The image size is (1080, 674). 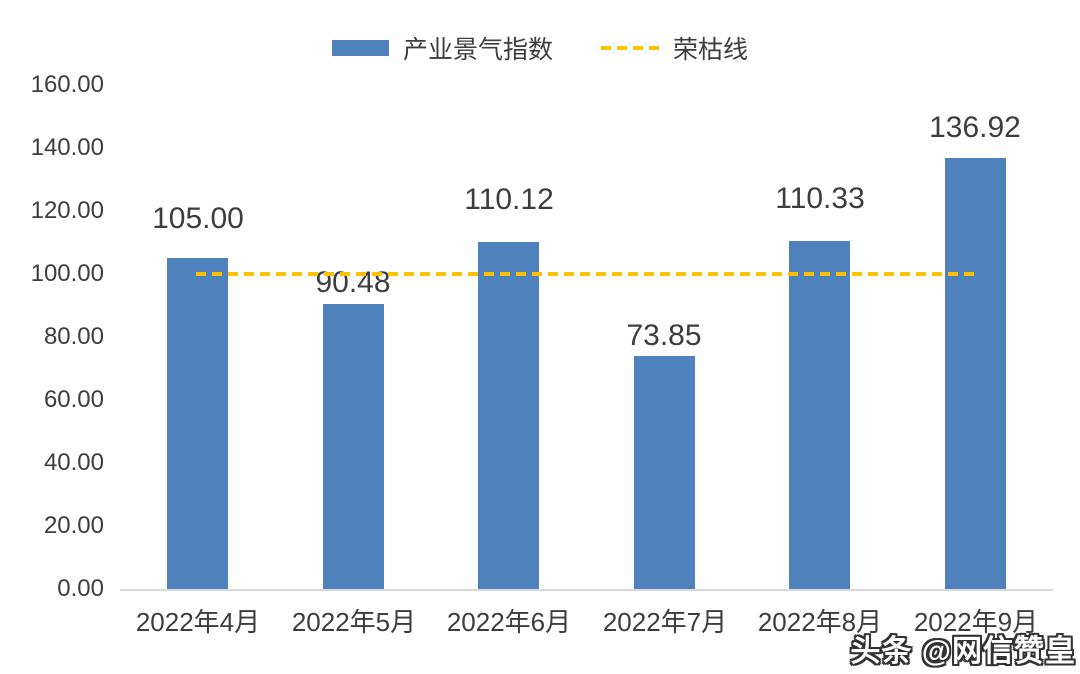 I want to click on x-axis-category-label: 2022年8月, so click(x=820, y=622).